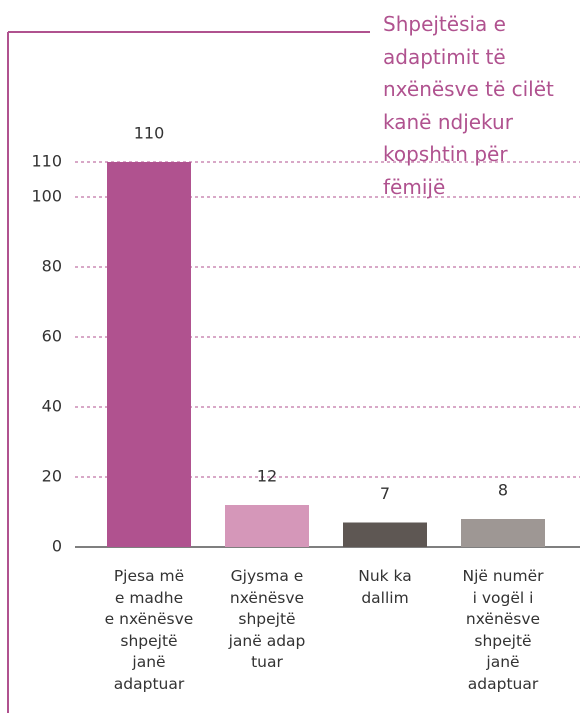  What do you see at coordinates (503, 490) in the screenshot?
I see `value-label: 8` at bounding box center [503, 490].